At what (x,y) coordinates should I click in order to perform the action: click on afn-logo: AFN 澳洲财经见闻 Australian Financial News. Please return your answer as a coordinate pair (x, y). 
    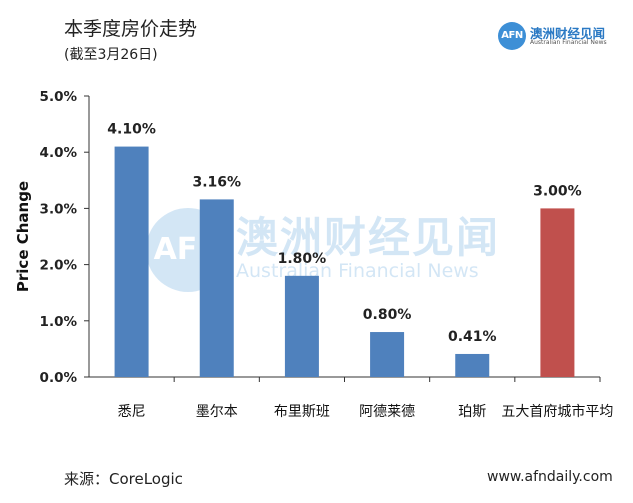
    Looking at the image, I should click on (553, 37).